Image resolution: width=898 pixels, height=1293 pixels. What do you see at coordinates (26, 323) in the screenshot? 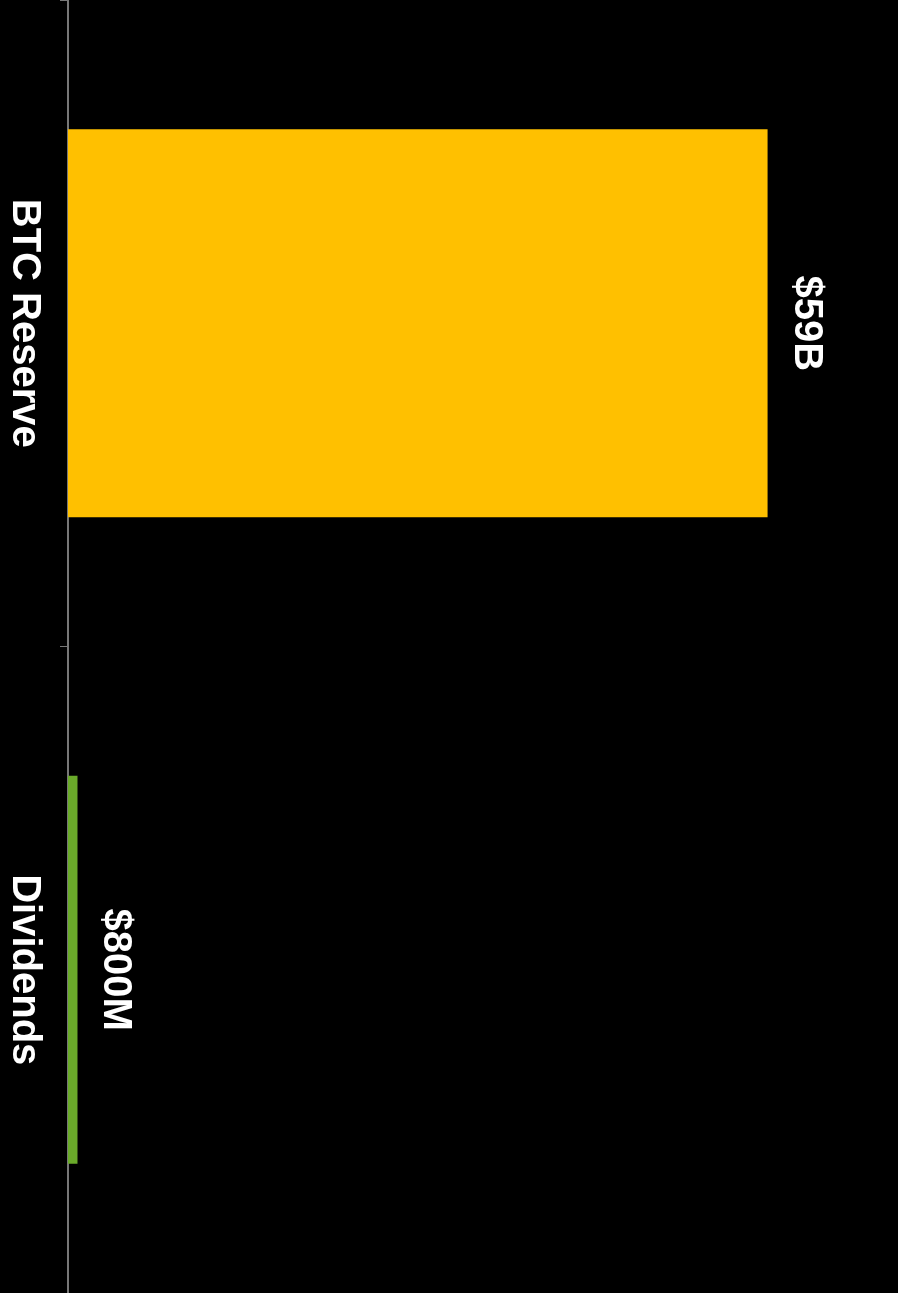
I see `y-tick-label: BTC Reserve` at bounding box center [26, 323].